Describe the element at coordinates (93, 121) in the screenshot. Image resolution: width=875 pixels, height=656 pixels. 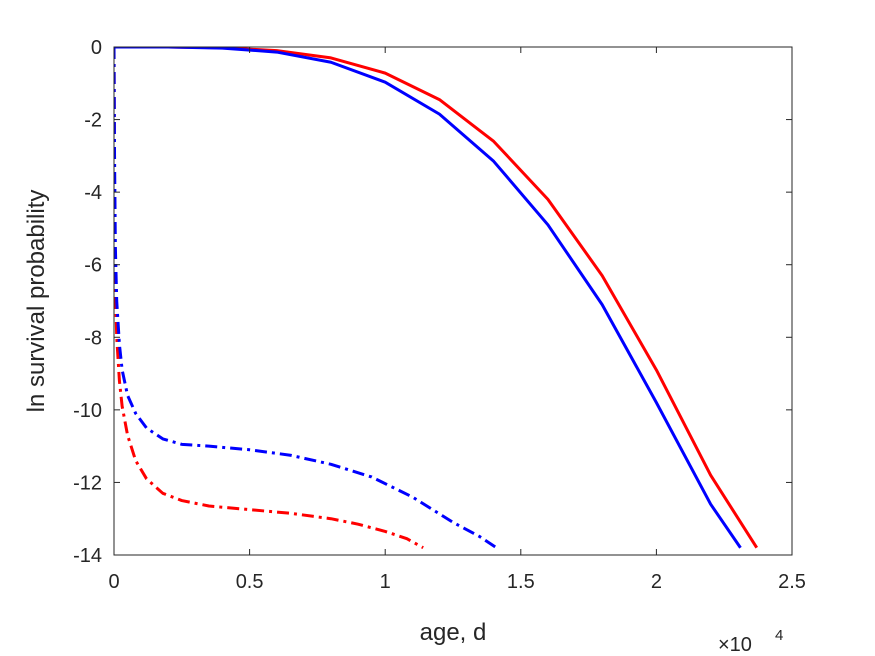
I see `y-tick-label: -2` at that location.